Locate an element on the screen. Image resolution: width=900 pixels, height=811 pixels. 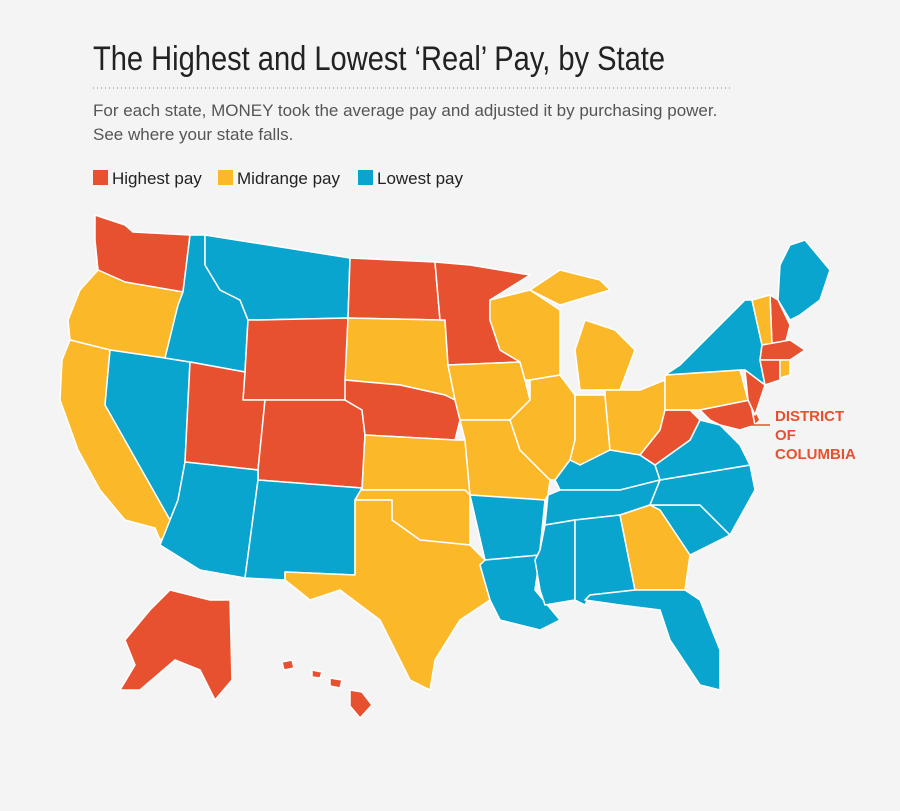
legend-label: Lowest pay is located at coordinates (420, 178).